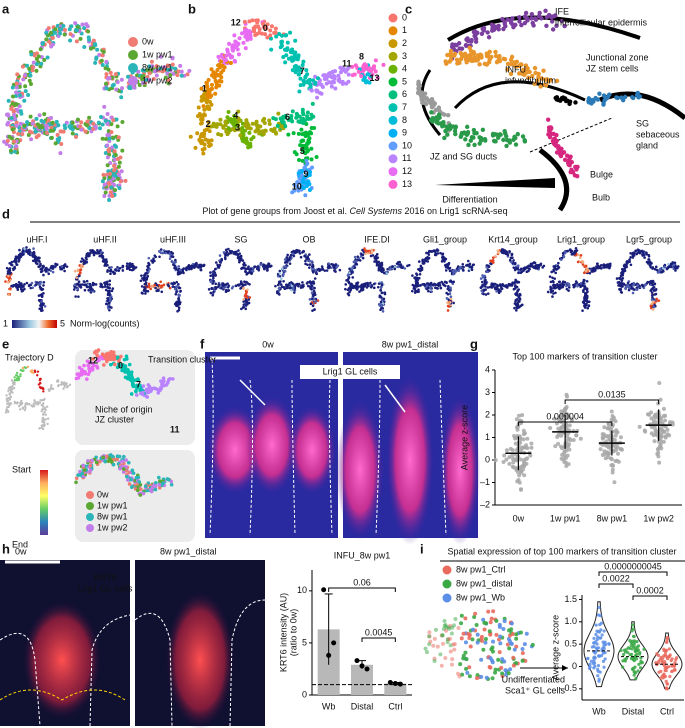 The width and height of the screenshot is (685, 728). I want to click on group-label: IFE.DI, so click(377, 239).